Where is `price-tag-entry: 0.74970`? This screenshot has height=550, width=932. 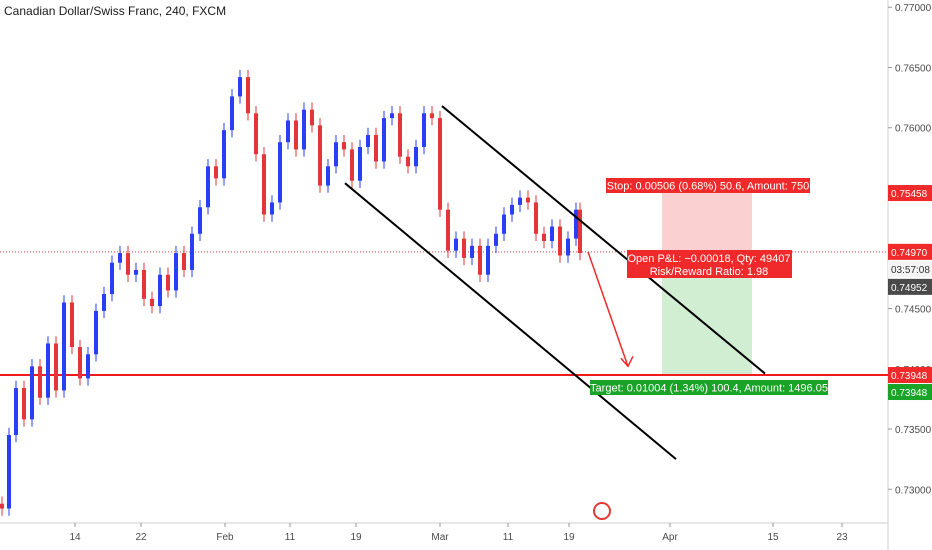
price-tag-entry: 0.74970 is located at coordinates (909, 253).